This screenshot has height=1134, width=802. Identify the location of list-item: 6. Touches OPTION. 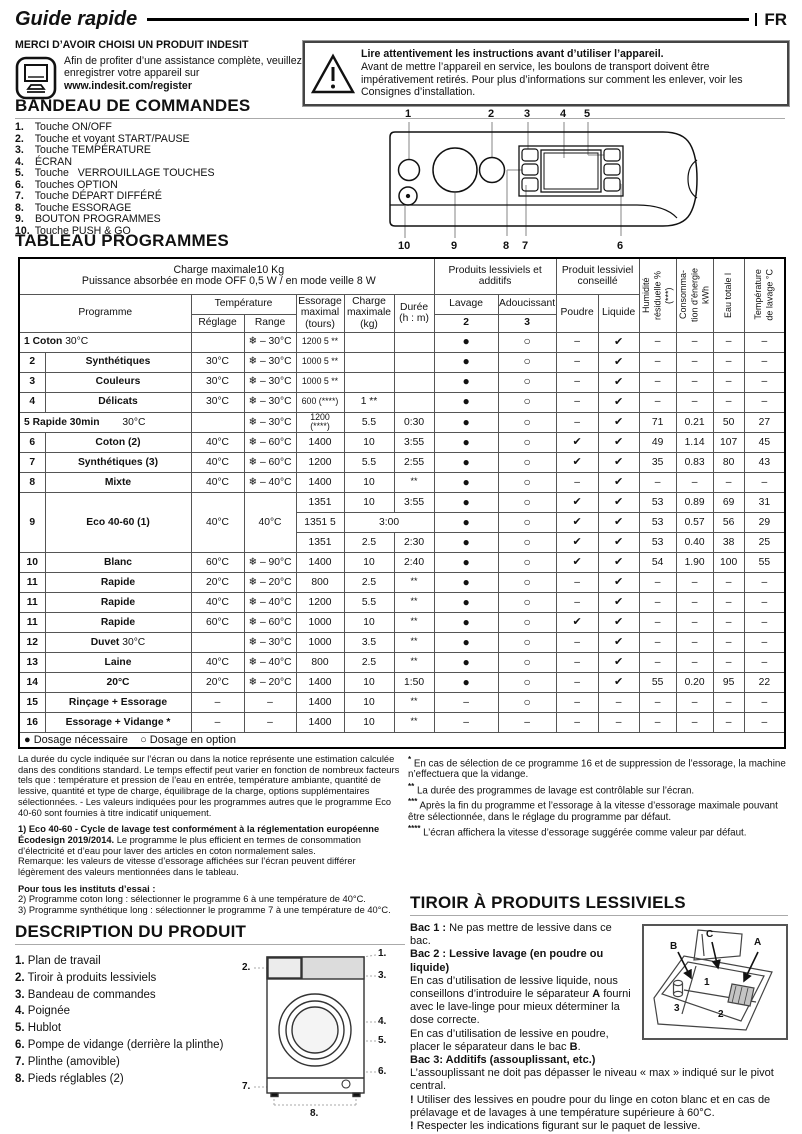
(195, 185).